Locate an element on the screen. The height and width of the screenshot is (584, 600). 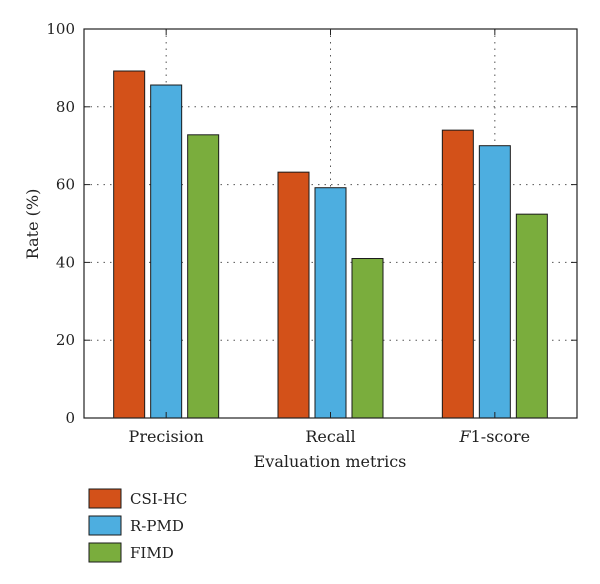
legend-swatch-csi-hc is located at coordinates (105, 498).